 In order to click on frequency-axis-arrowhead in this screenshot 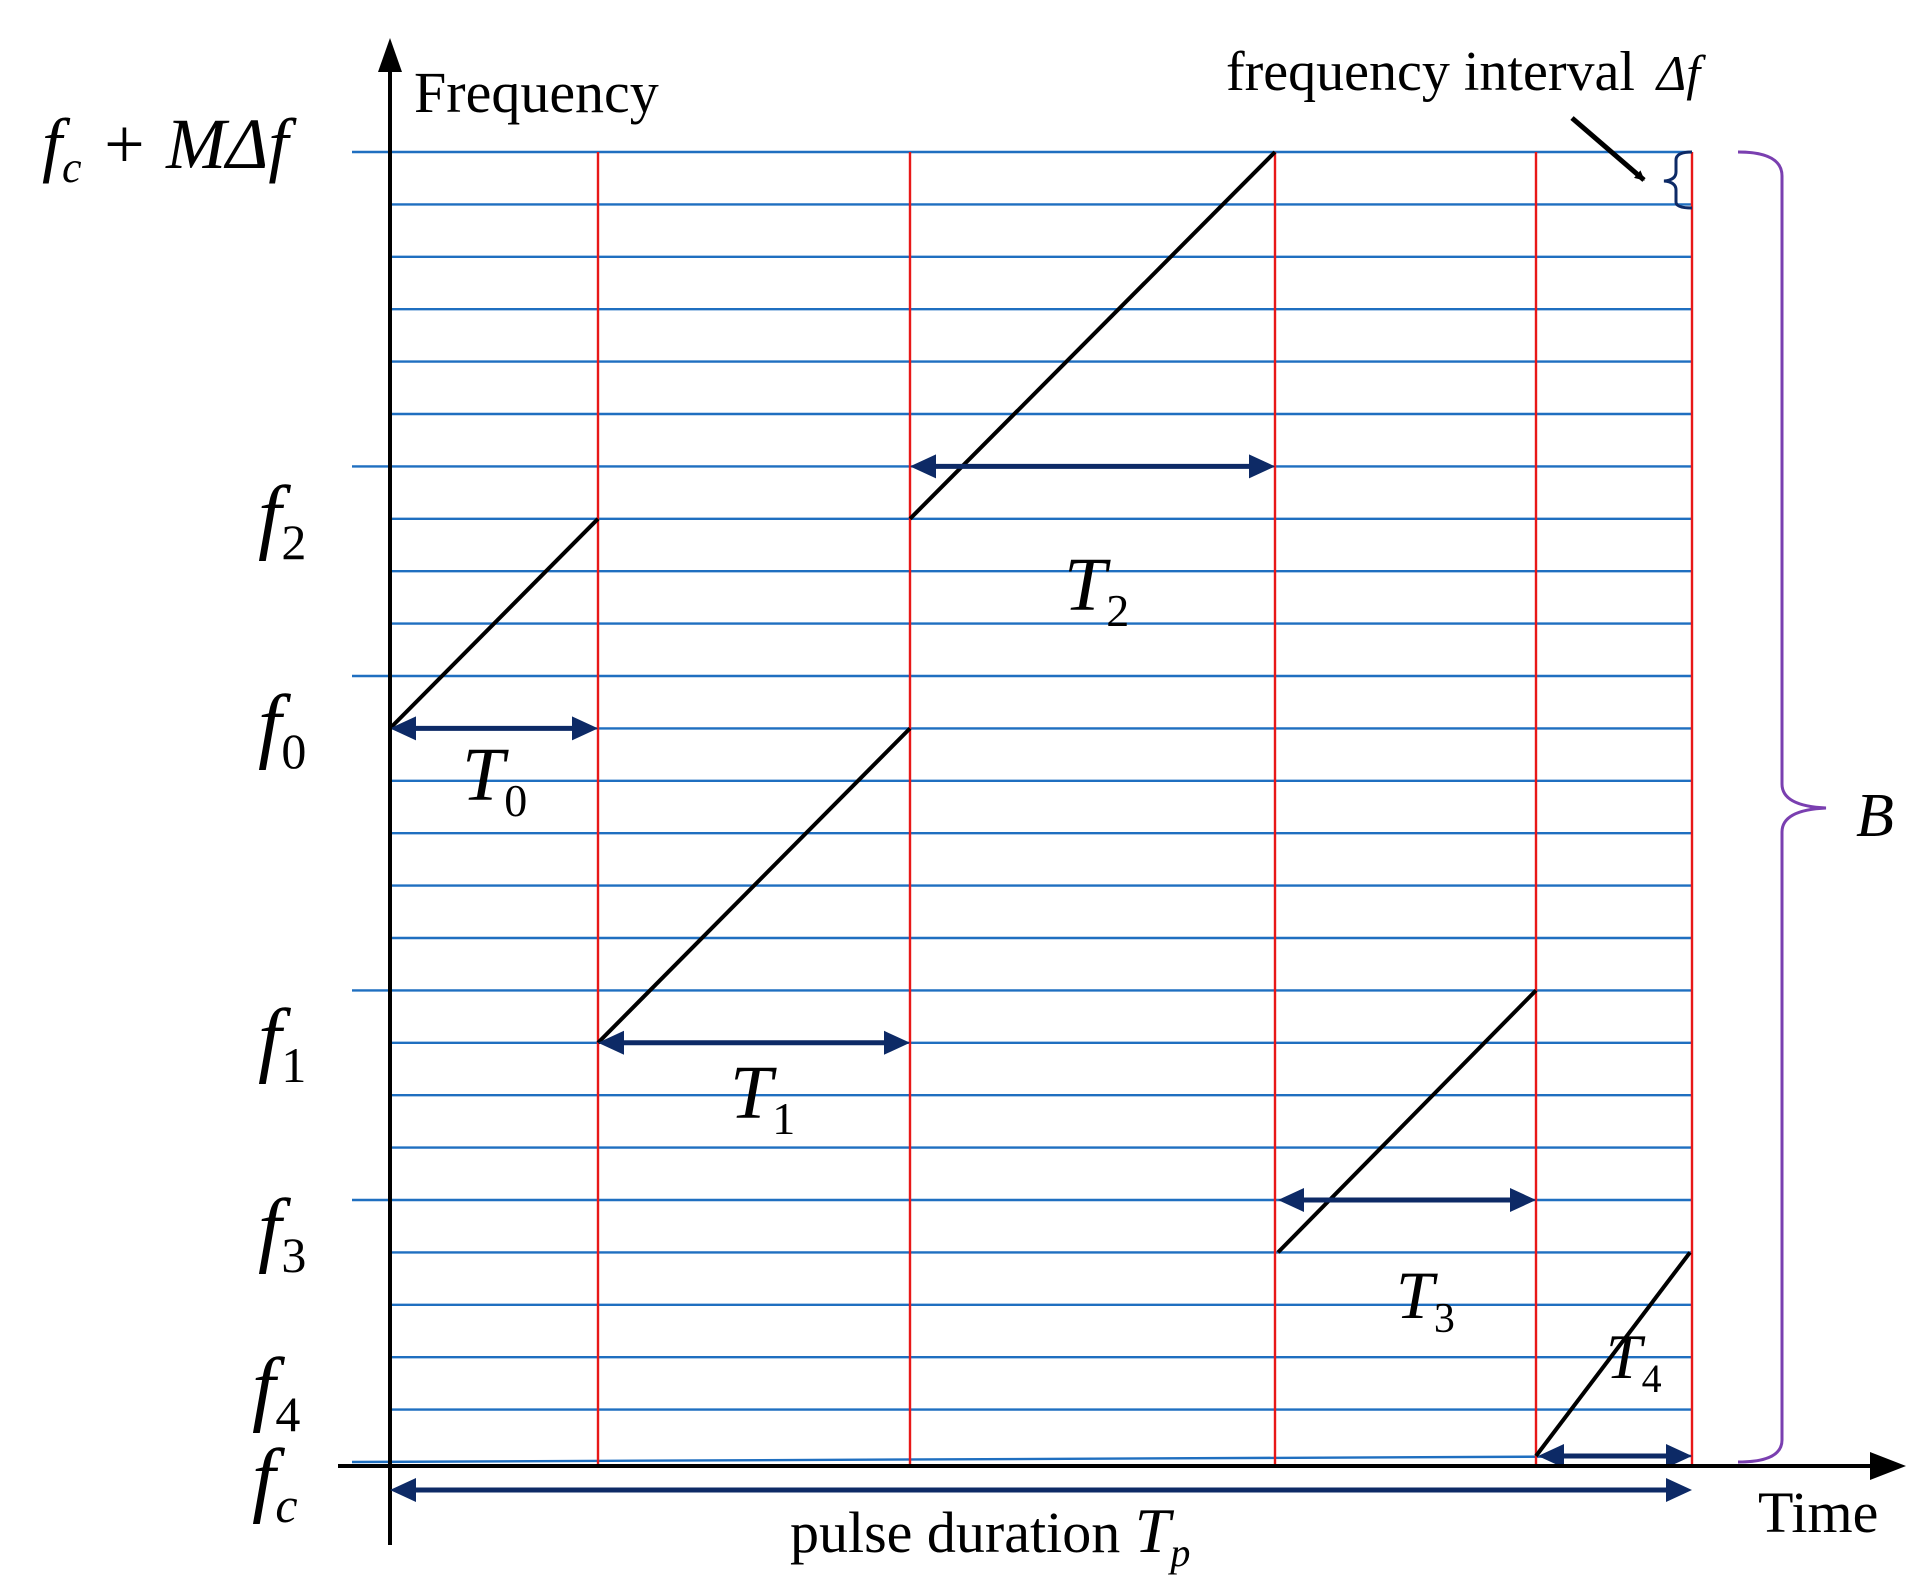, I will do `click(390, 55)`.